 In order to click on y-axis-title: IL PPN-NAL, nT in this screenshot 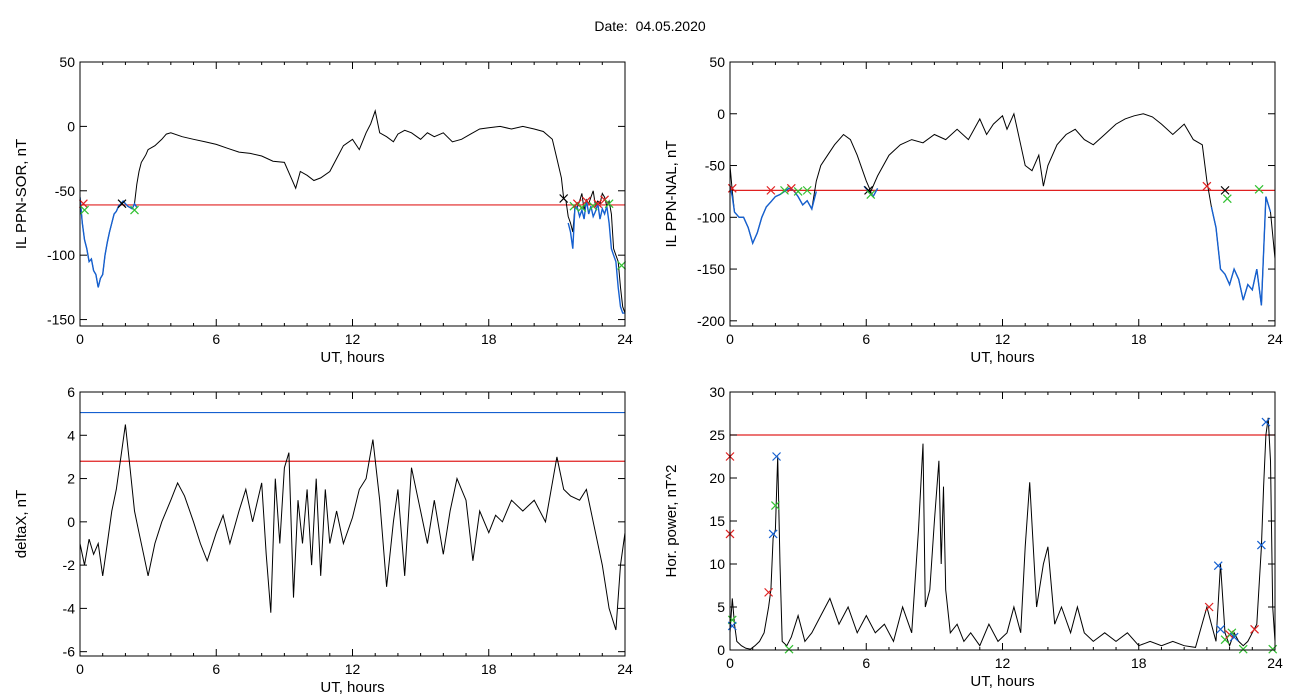, I will do `click(671, 194)`.